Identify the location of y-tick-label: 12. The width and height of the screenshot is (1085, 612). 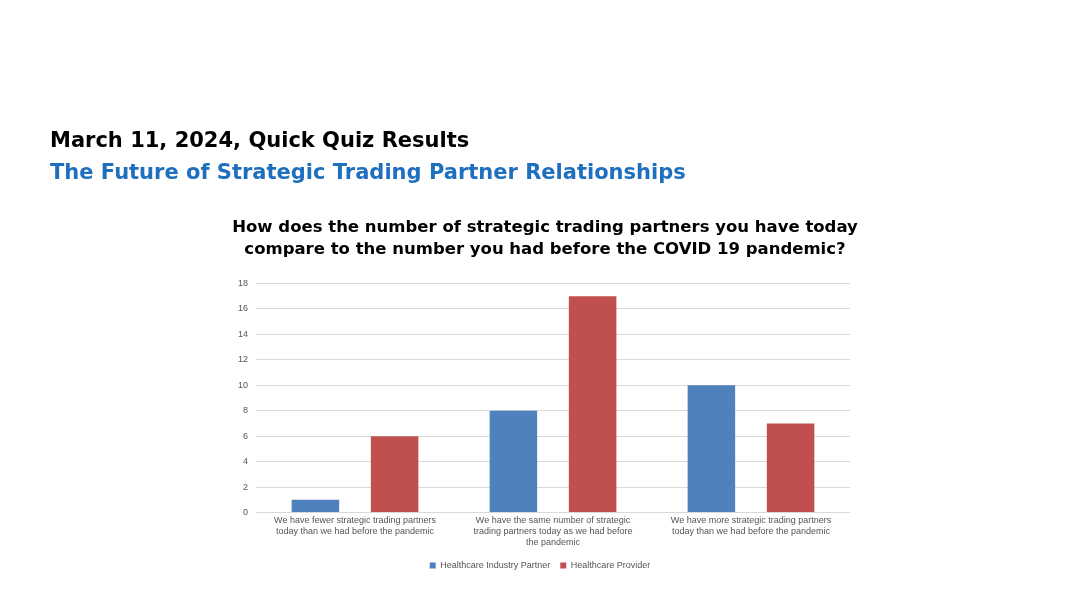
(243, 359).